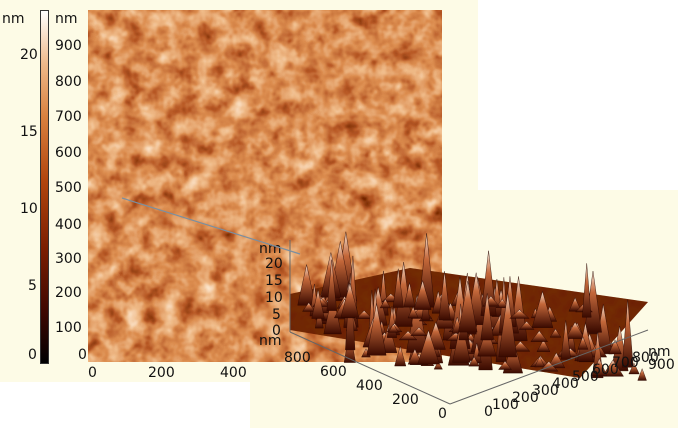 This screenshot has width=678, height=432. I want to click on surface3d-x-tick: 900, so click(661, 365).